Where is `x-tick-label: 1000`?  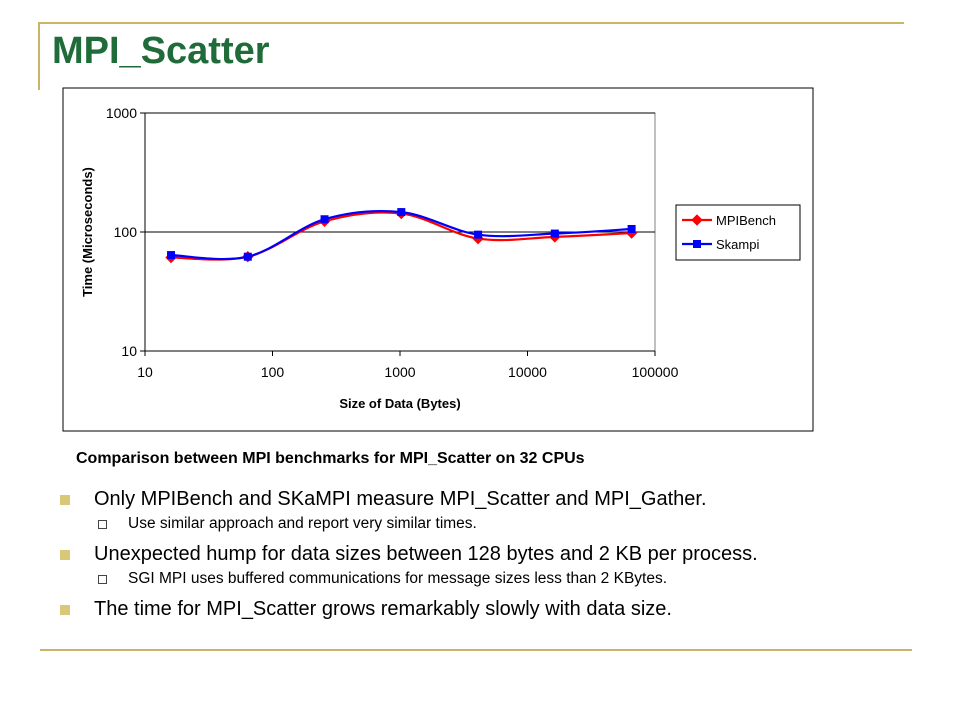
x-tick-label: 1000 is located at coordinates (399, 372).